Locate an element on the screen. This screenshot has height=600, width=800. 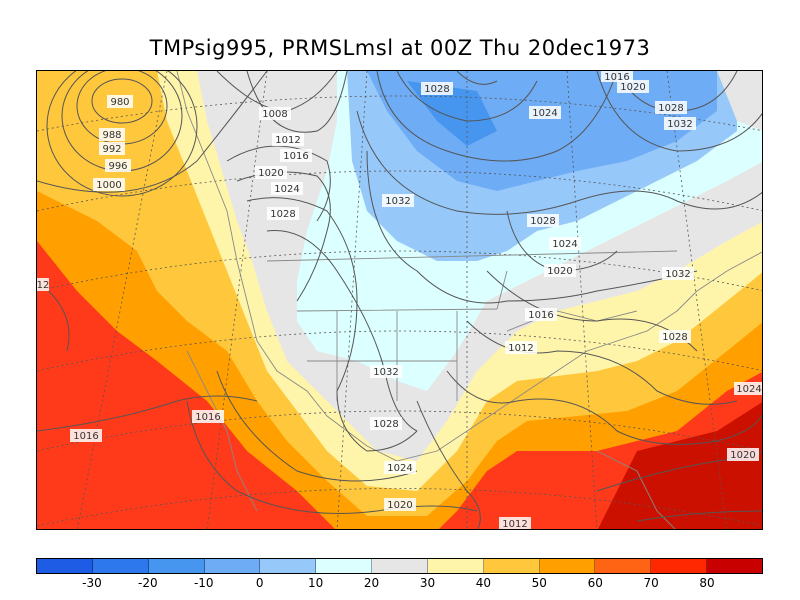
isobar-label: 1000 is located at coordinates (109, 184).